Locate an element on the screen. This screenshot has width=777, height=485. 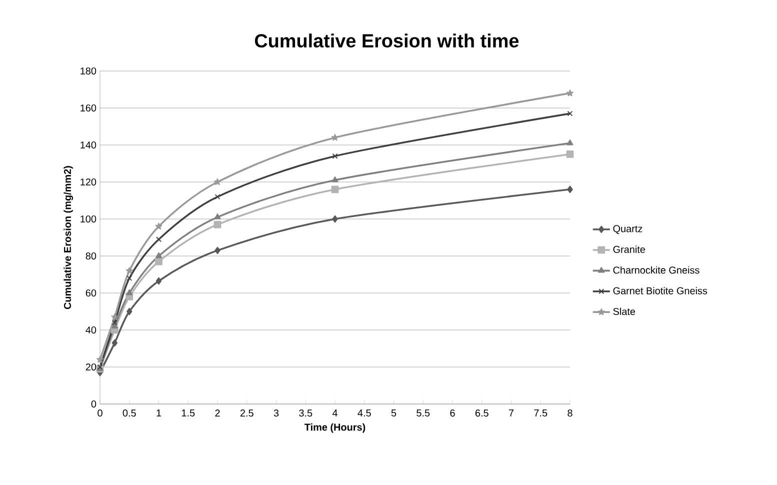
x-tick-label: 3 is located at coordinates (276, 413).